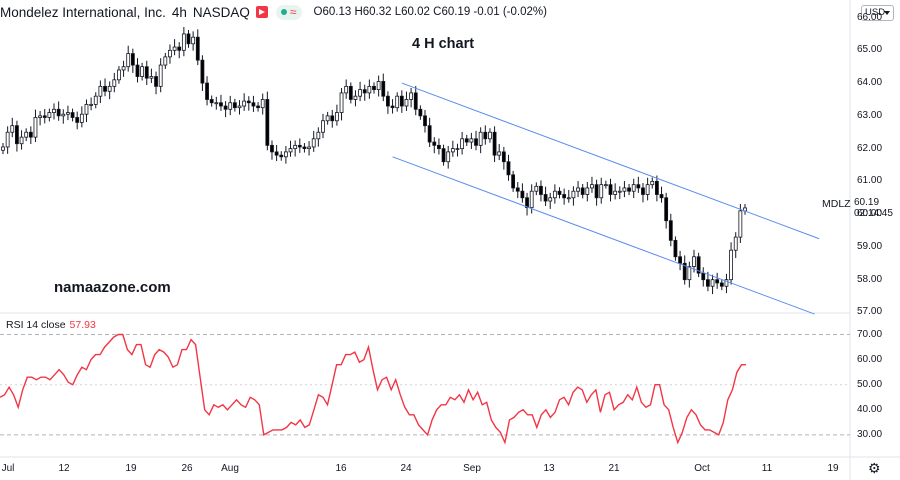  Describe the element at coordinates (261, 12) in the screenshot. I see `flag-icon` at that location.